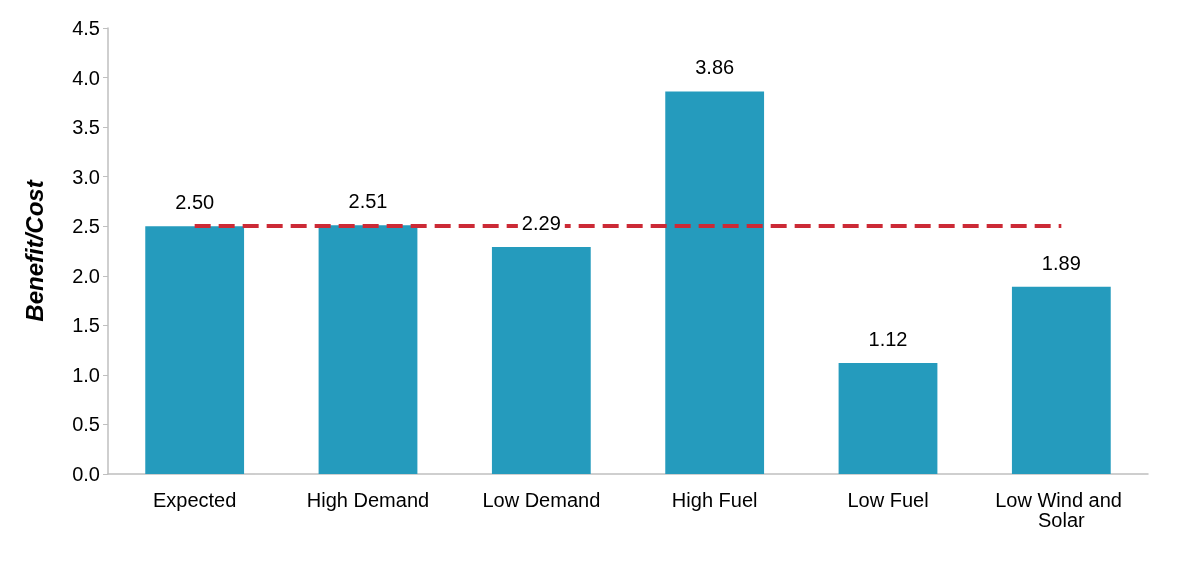  Describe the element at coordinates (34, 250) in the screenshot. I see `y-axis-title: Benefit/Cost` at that location.